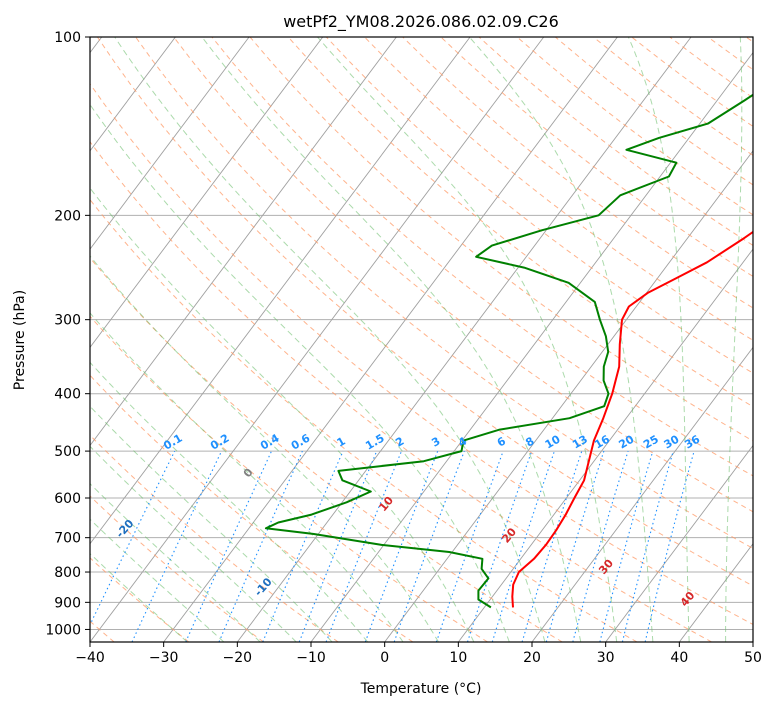 The height and width of the screenshot is (708, 775). What do you see at coordinates (311, 658) in the screenshot?
I see `x-tick-label: −10` at bounding box center [311, 658].